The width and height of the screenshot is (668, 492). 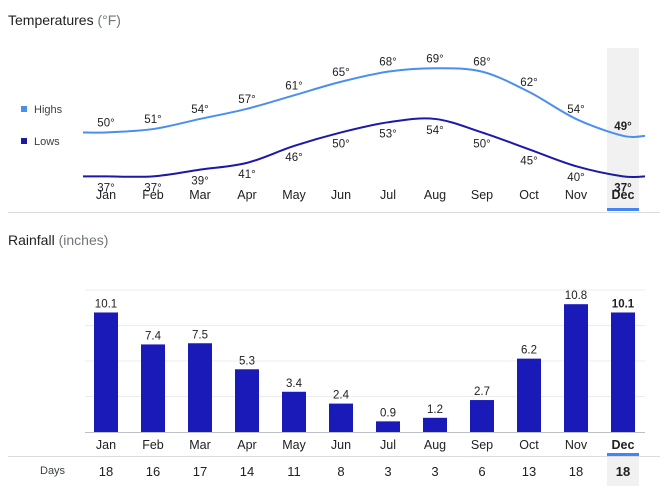 What do you see at coordinates (152, 120) in the screenshot?
I see `highs-data-label: 51°` at bounding box center [152, 120].